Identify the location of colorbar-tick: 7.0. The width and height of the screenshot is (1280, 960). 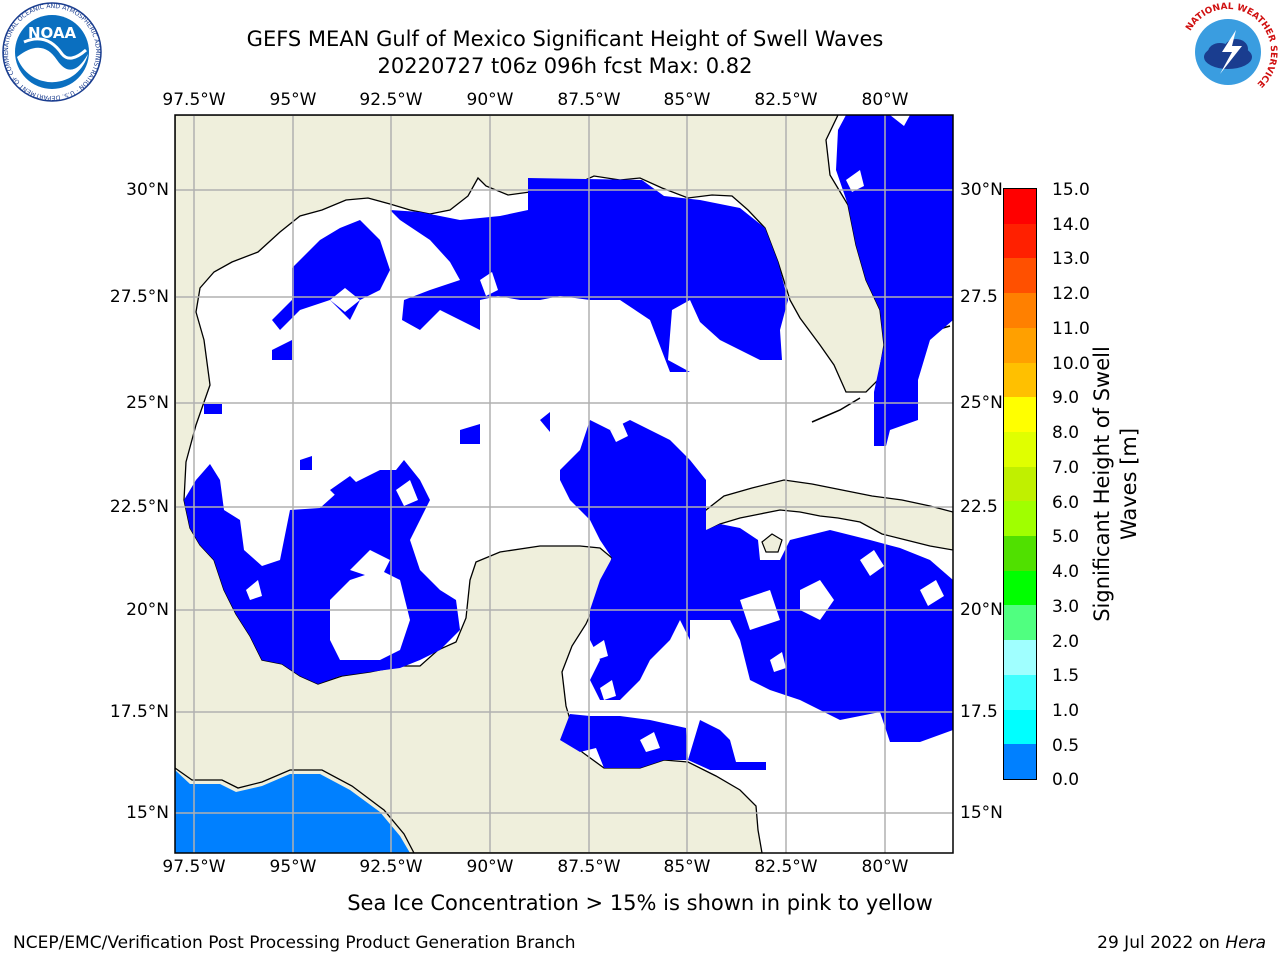
(1066, 468).